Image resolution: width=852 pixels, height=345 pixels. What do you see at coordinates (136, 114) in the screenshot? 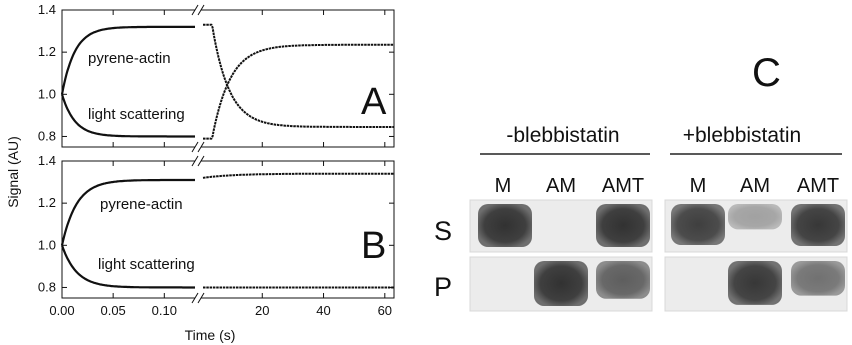
I see `panel-a-scatter-label: light scattering` at bounding box center [136, 114].